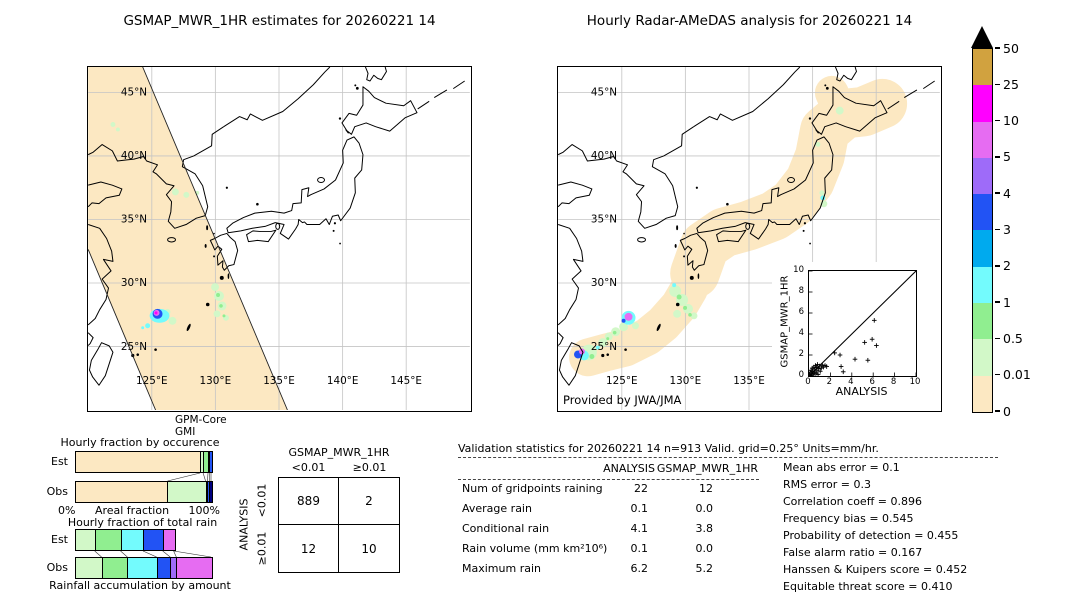  Describe the element at coordinates (827, 484) in the screenshot. I see `validation-score: RMS error = 0.3` at that location.